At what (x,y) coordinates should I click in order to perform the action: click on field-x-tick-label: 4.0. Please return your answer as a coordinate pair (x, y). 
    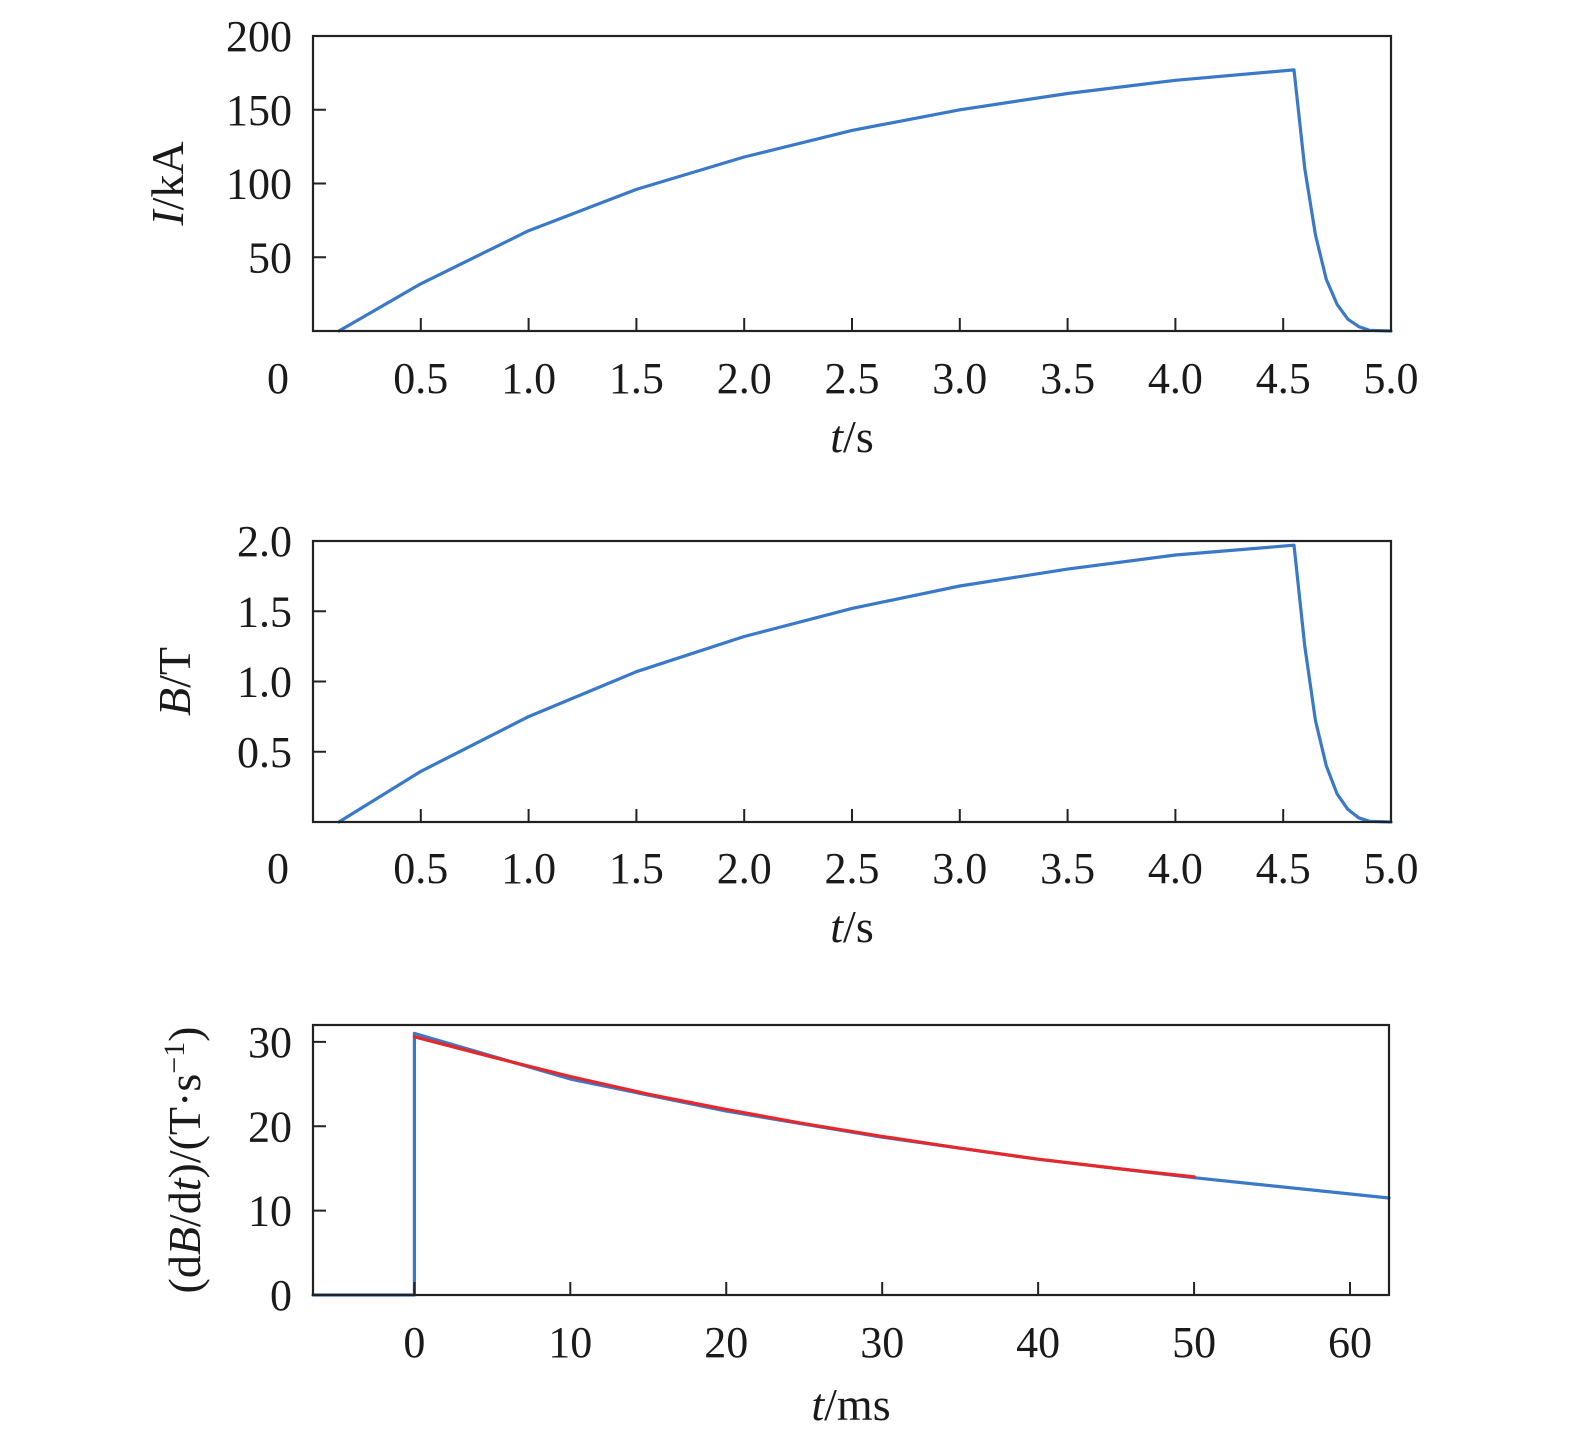
    Looking at the image, I should click on (1175, 868).